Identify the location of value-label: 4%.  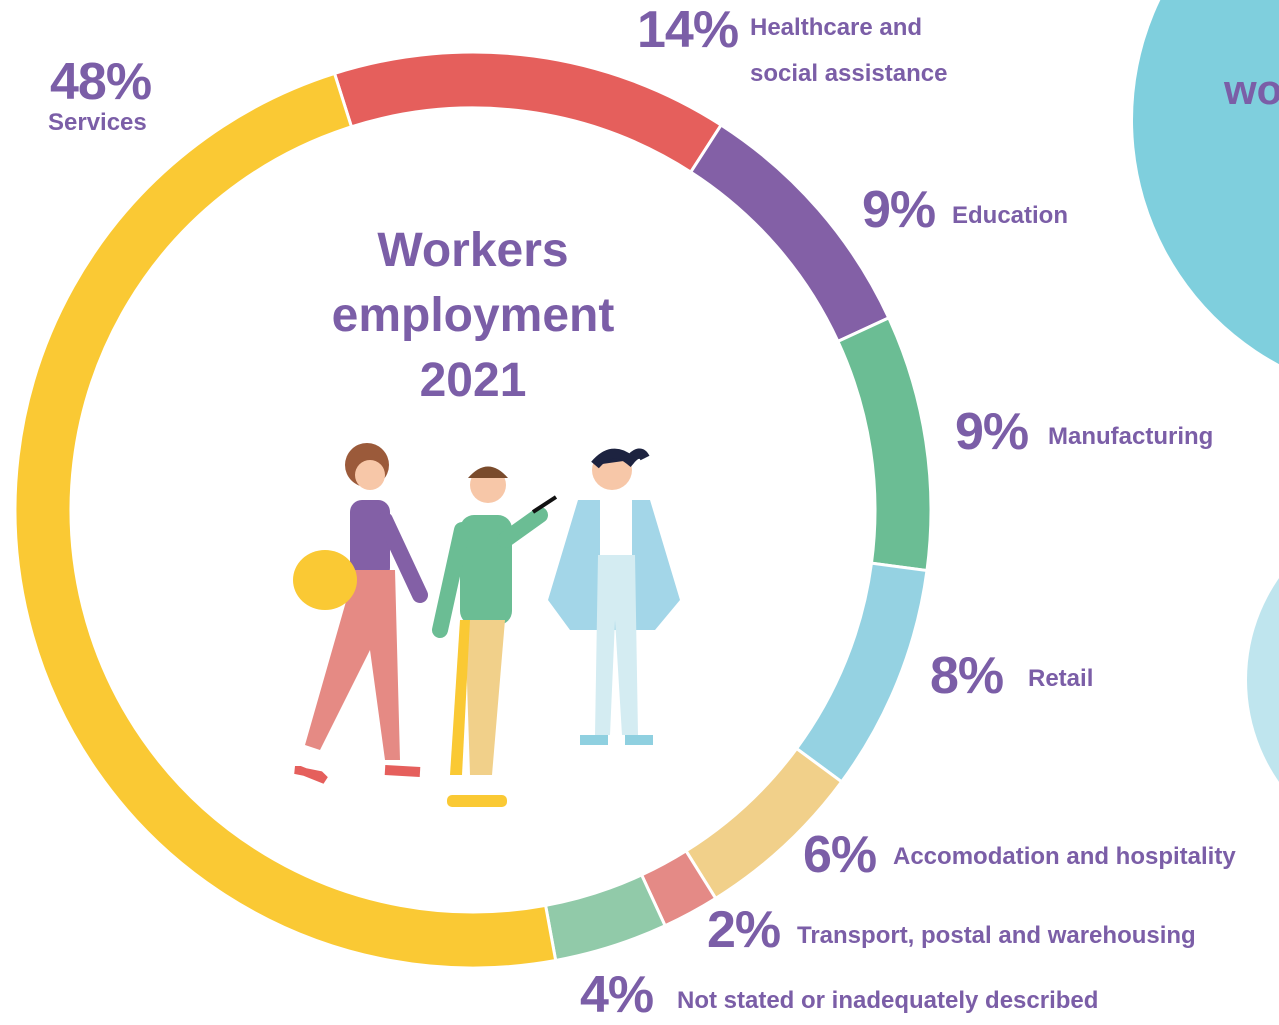
(617, 995).